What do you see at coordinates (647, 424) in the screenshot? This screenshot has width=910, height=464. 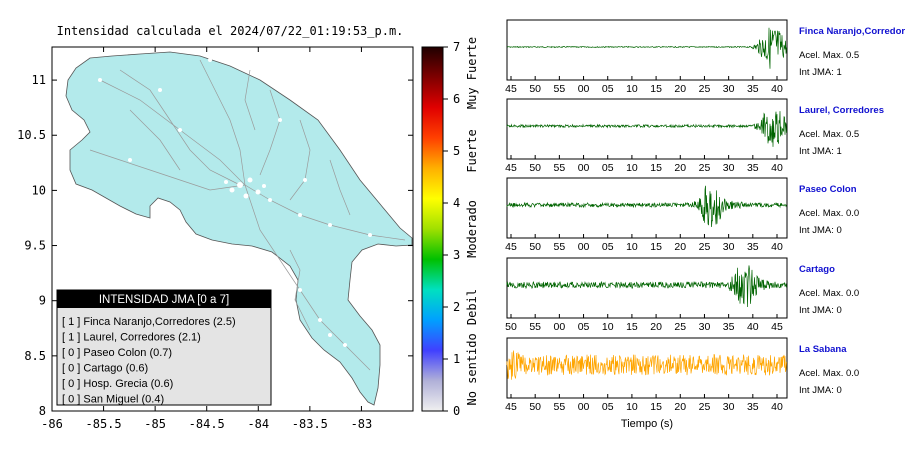 I see `time-axis-label: Tiempo (s)` at bounding box center [647, 424].